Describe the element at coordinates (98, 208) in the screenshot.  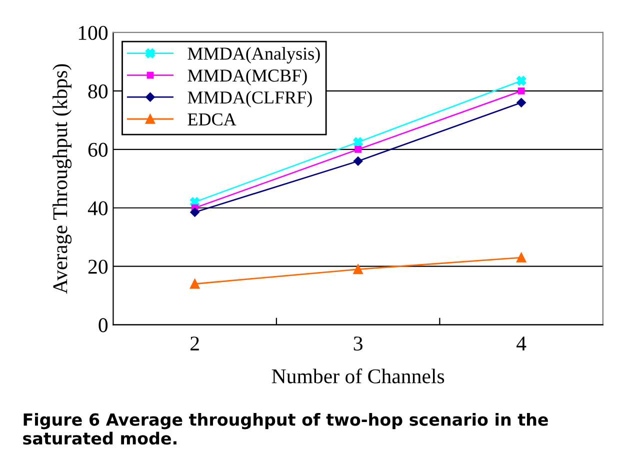
I see `y-tick-label: 40` at that location.